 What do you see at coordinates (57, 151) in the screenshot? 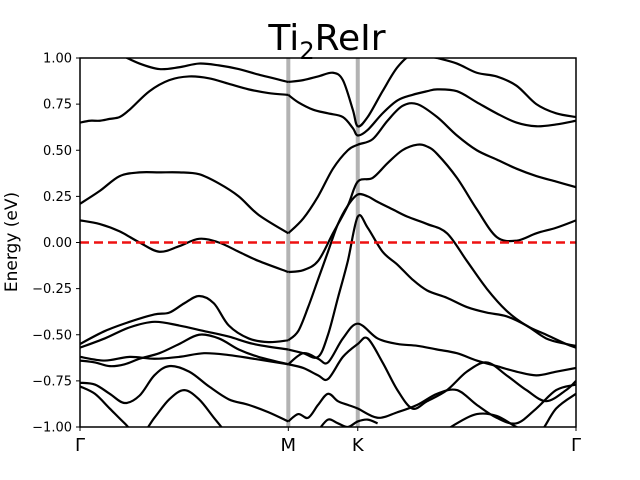
I see `y-tick-label: 0.50` at bounding box center [57, 151].